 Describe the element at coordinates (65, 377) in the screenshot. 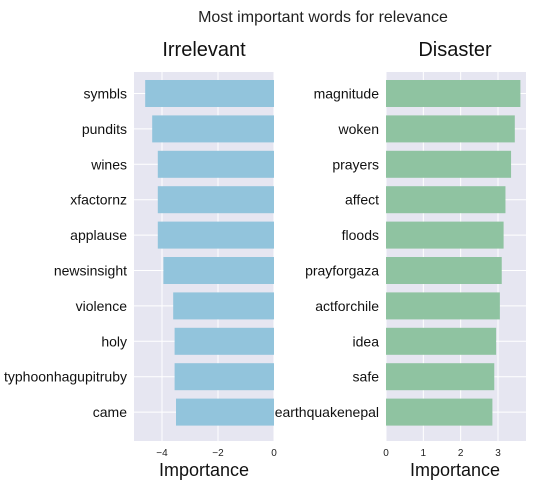

I see `category-label: typhoonhagupitruby` at that location.